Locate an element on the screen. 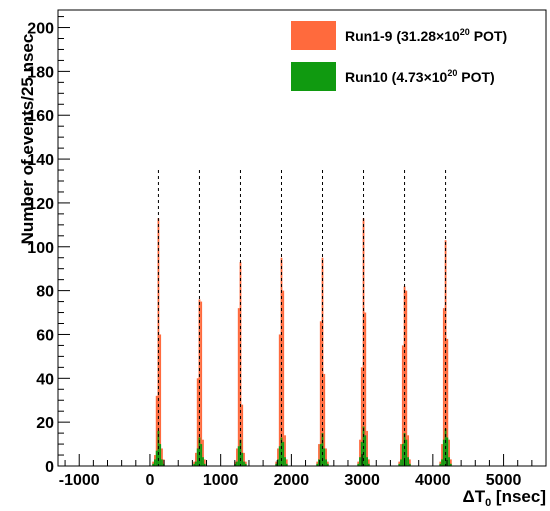  x-axis-label: ΔT0 [nsec] is located at coordinates (504, 498).